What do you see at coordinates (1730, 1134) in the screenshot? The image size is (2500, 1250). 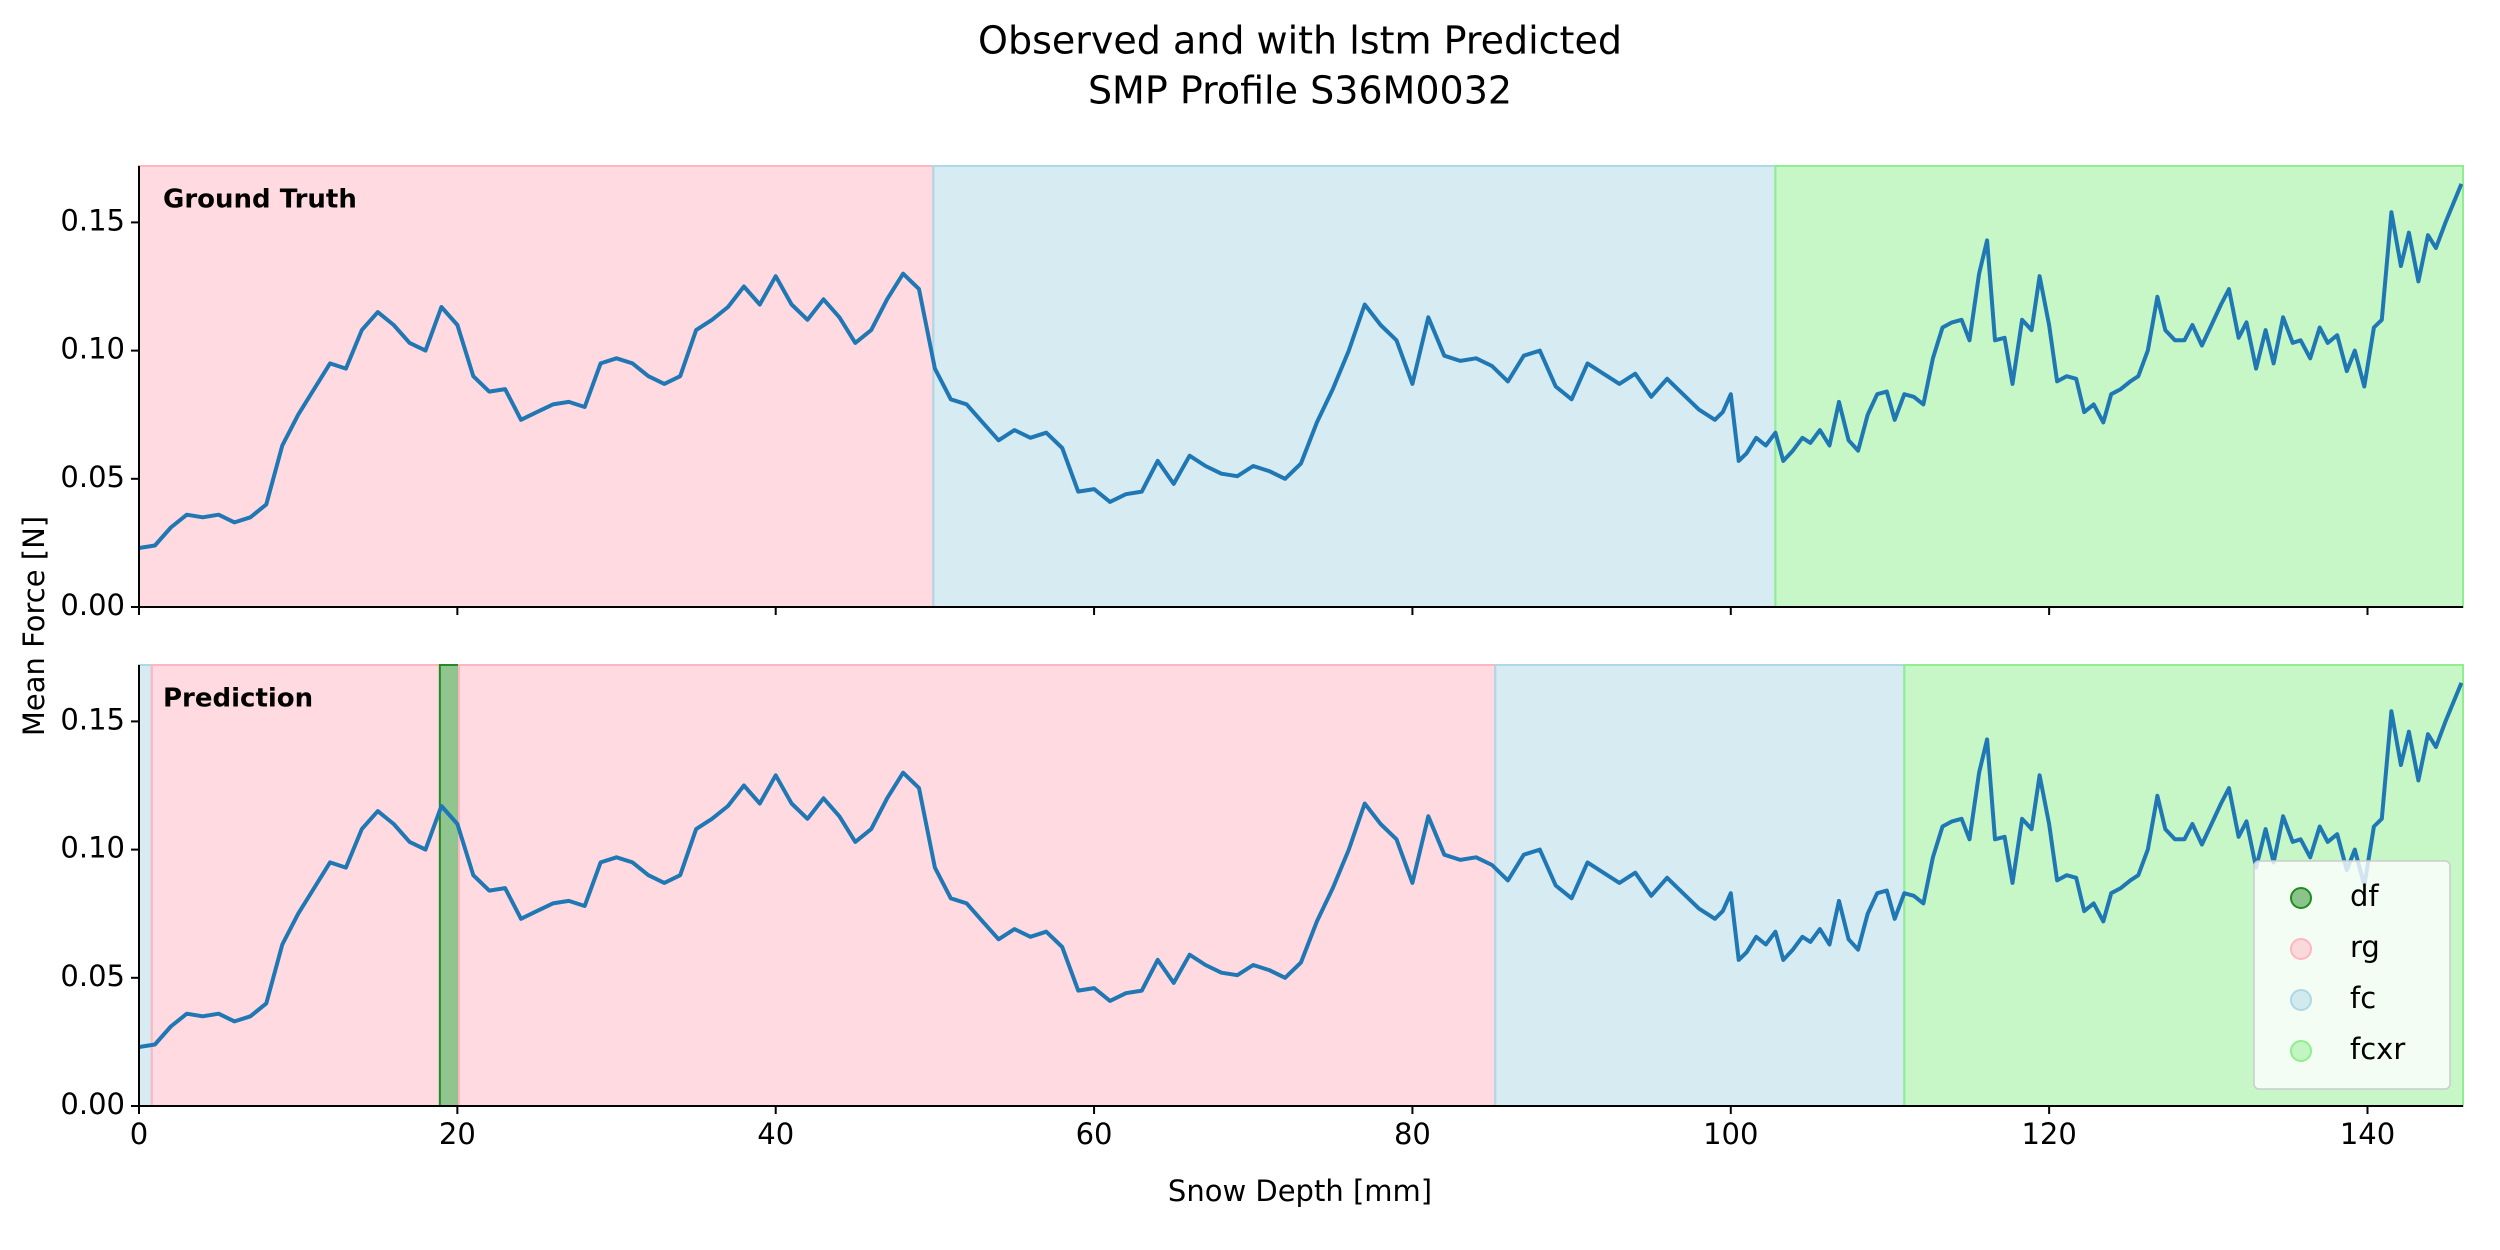 I see `x-tick-label: 100` at bounding box center [1730, 1134].